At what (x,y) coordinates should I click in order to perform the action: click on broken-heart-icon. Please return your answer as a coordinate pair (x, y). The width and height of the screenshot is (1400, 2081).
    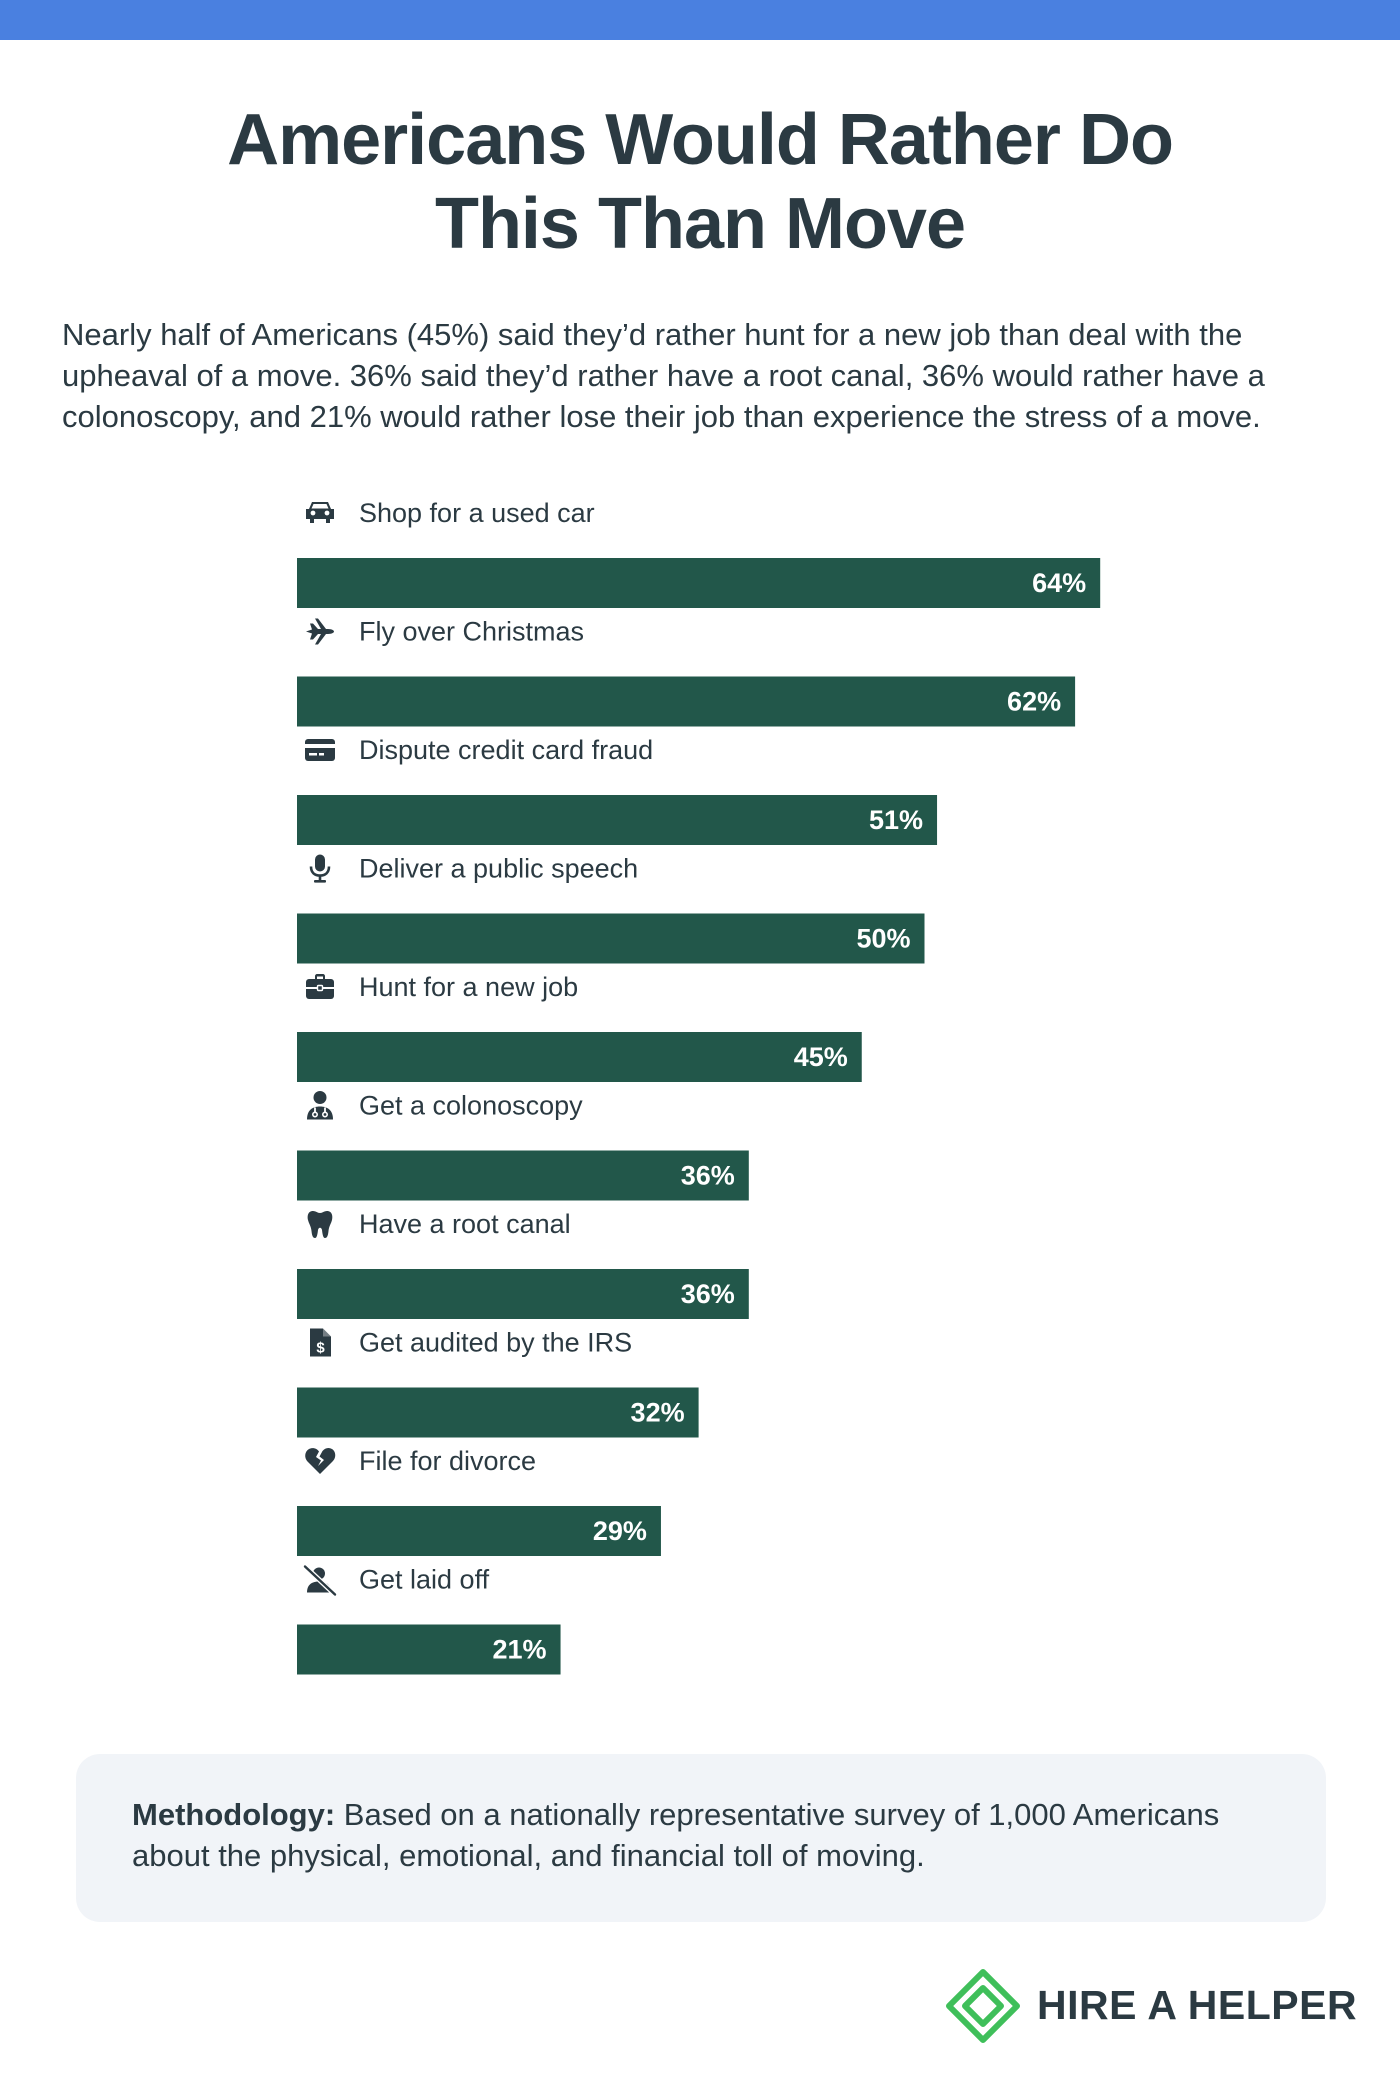
    Looking at the image, I should click on (320, 1460).